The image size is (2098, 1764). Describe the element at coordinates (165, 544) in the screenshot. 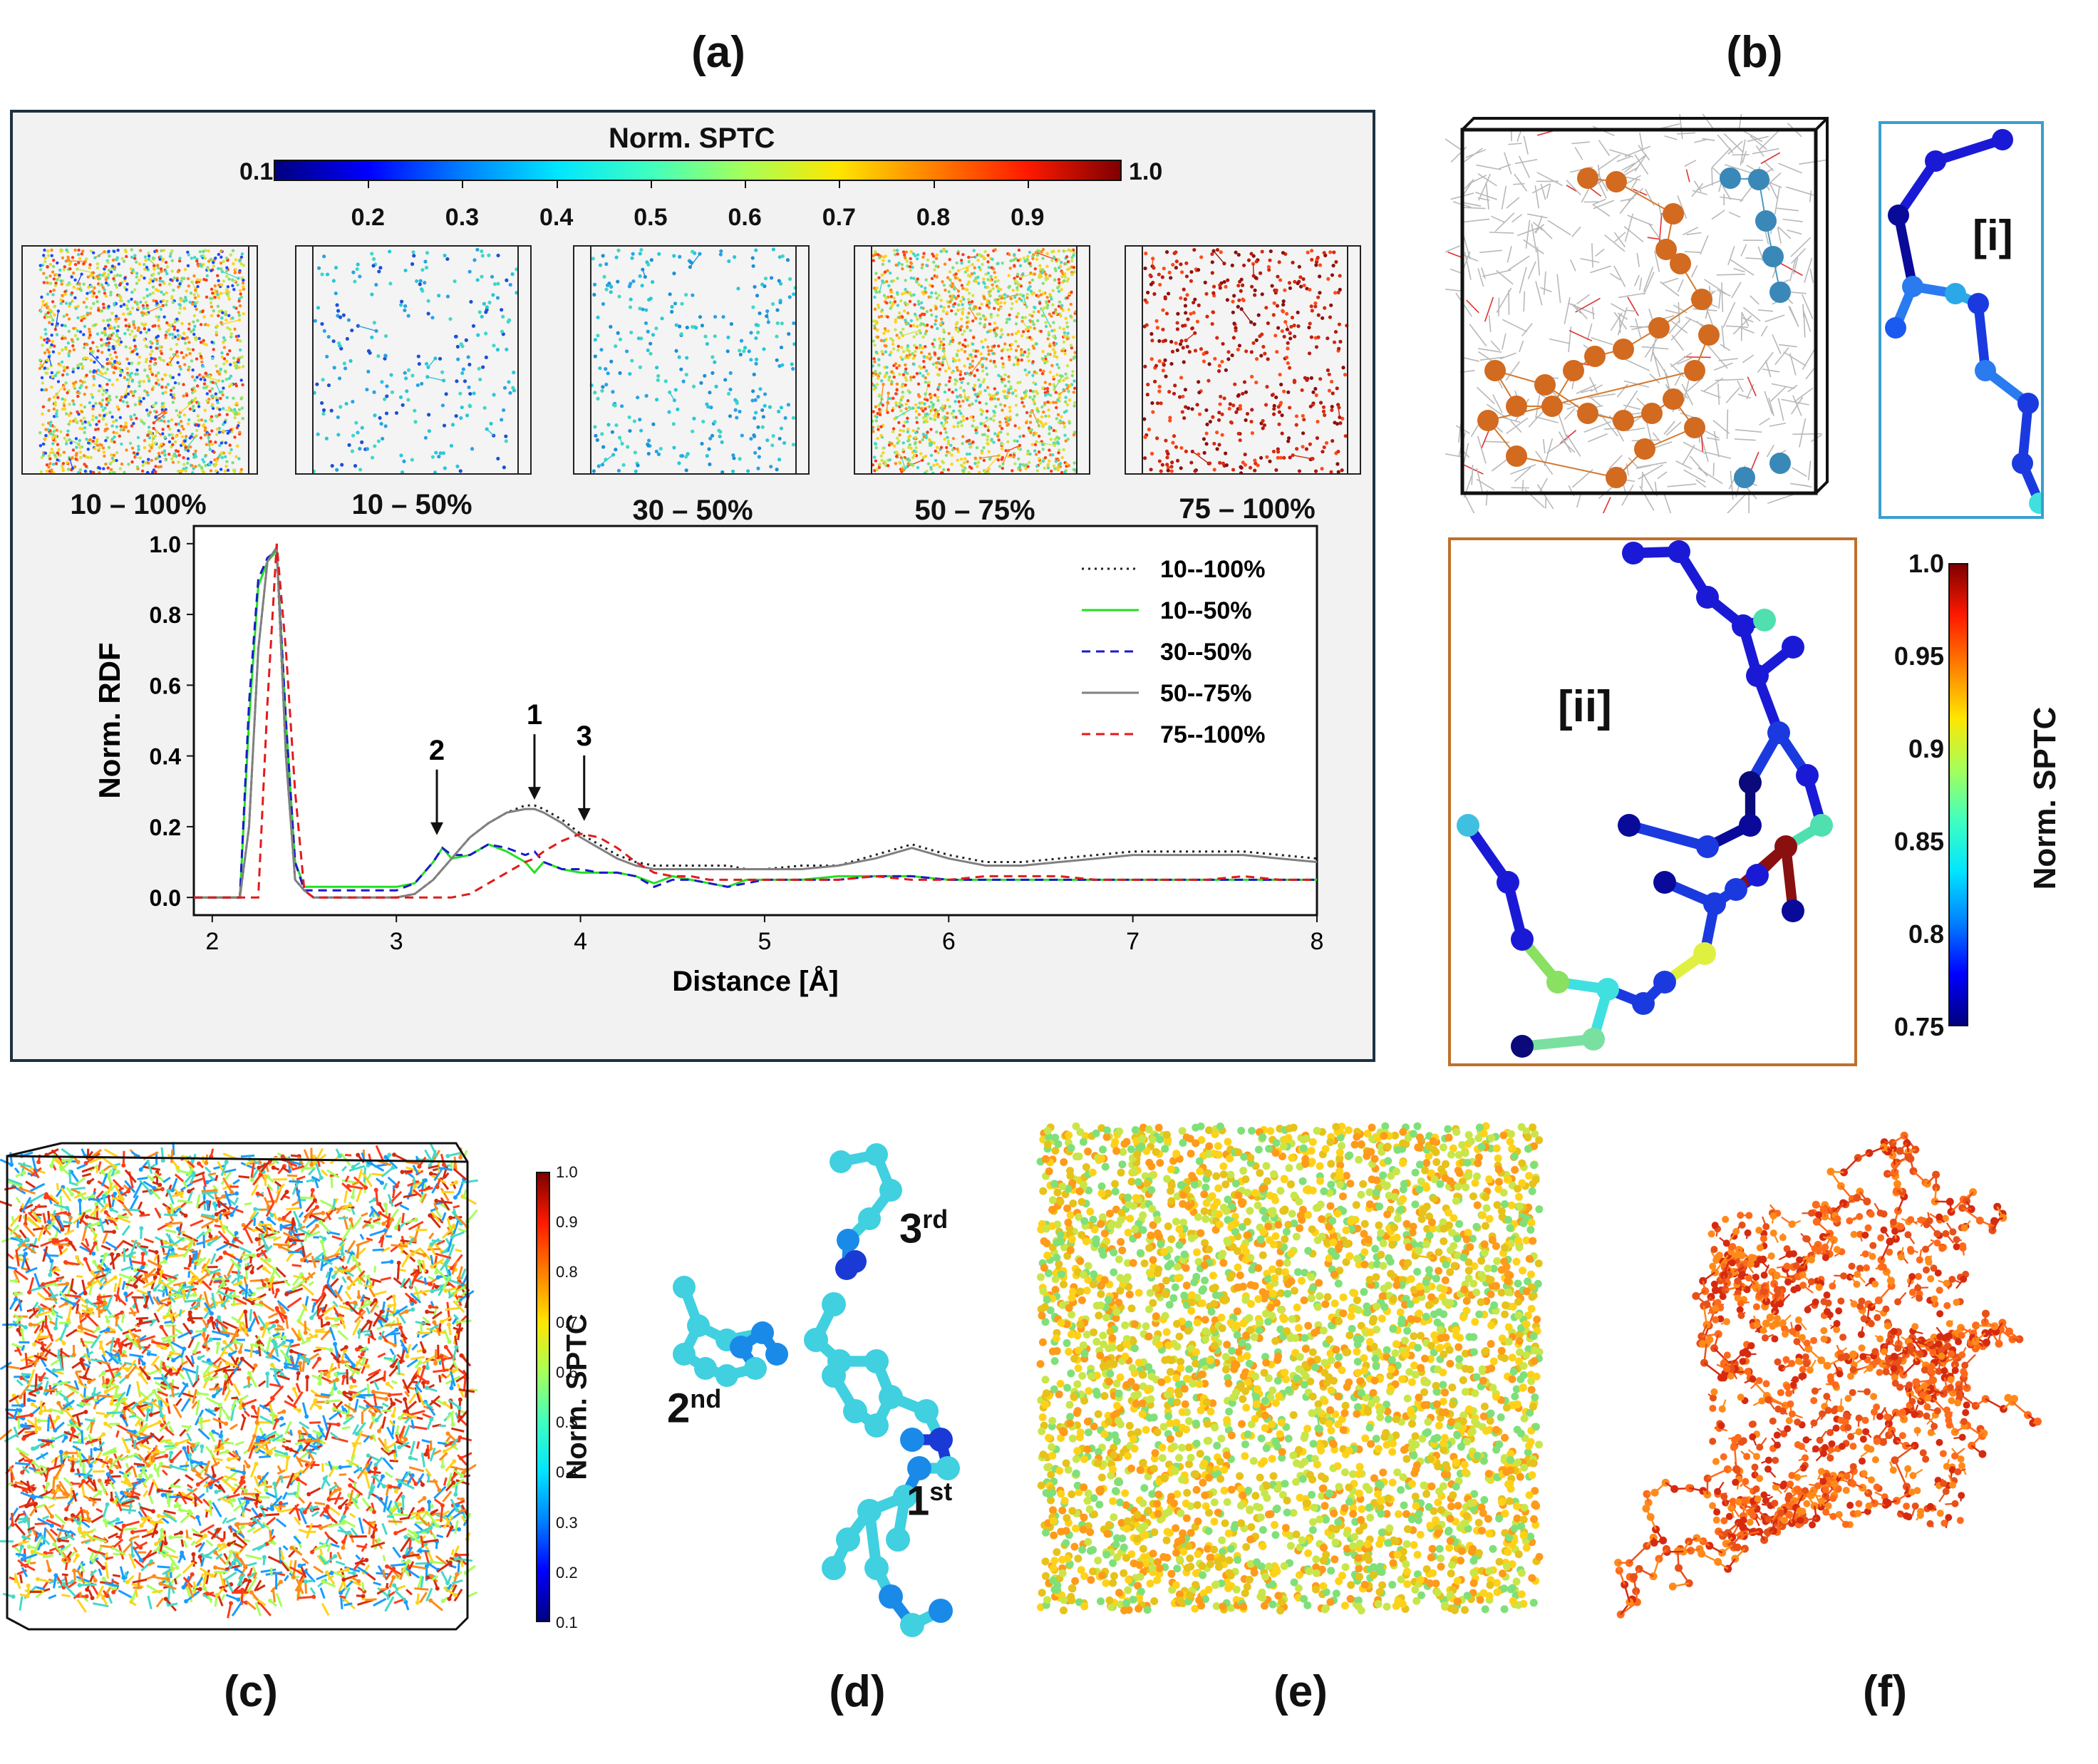

I see `y-tick-label: 1.0` at that location.